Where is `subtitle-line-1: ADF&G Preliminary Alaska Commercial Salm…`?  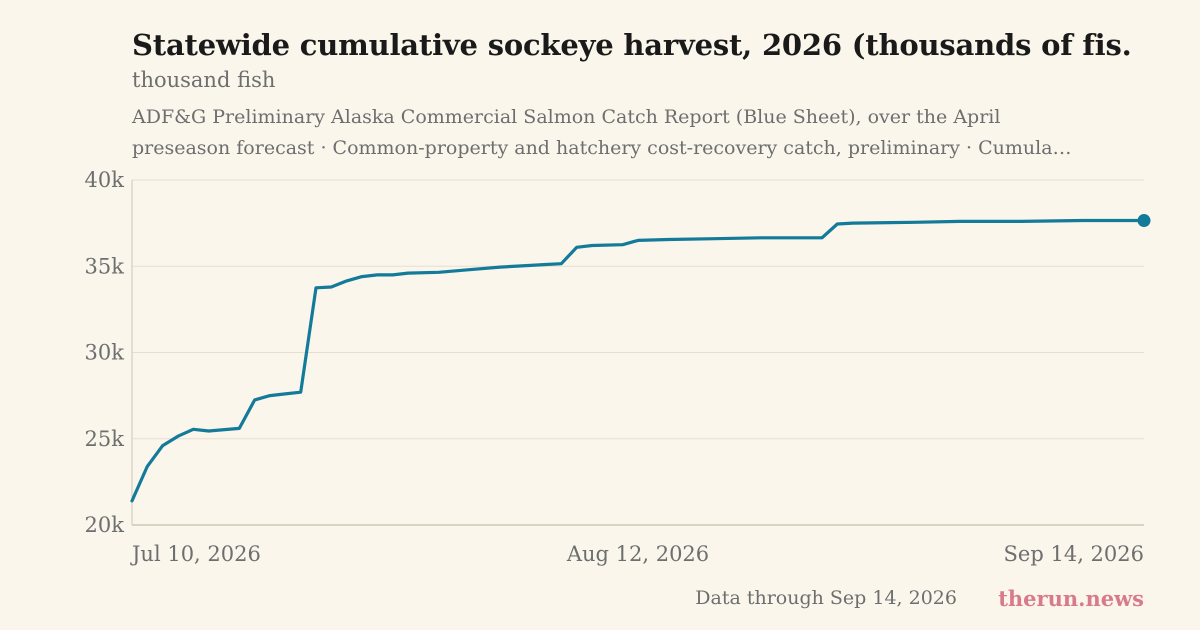
subtitle-line-1: ADF&G Preliminary Alaska Commercial Salm… is located at coordinates (566, 117).